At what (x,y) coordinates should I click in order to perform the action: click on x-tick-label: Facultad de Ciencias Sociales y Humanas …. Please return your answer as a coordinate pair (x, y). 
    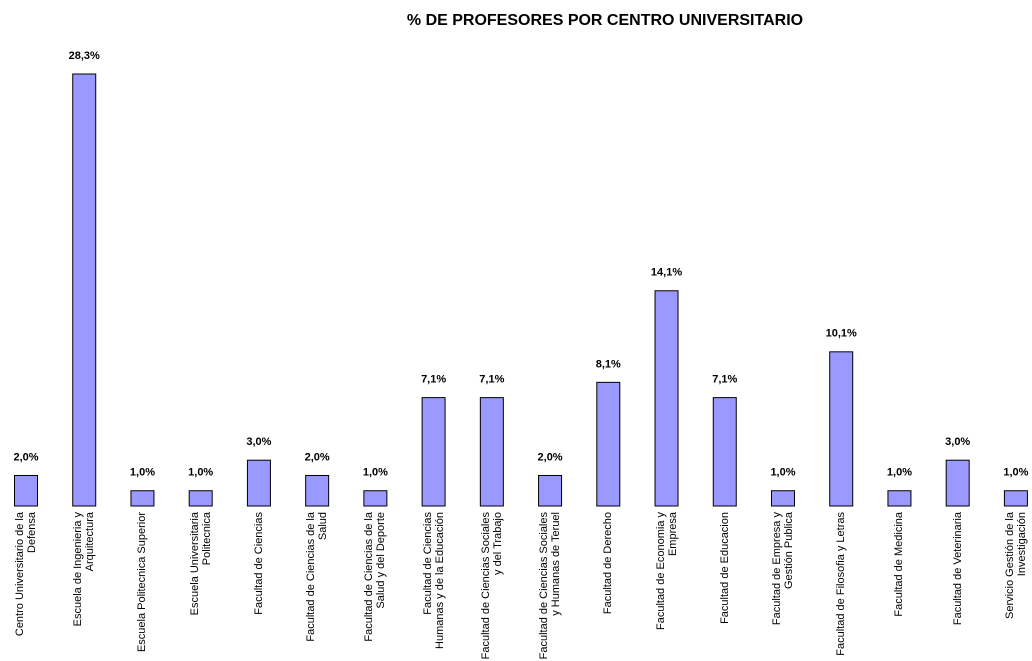
    Looking at the image, I should click on (550, 586).